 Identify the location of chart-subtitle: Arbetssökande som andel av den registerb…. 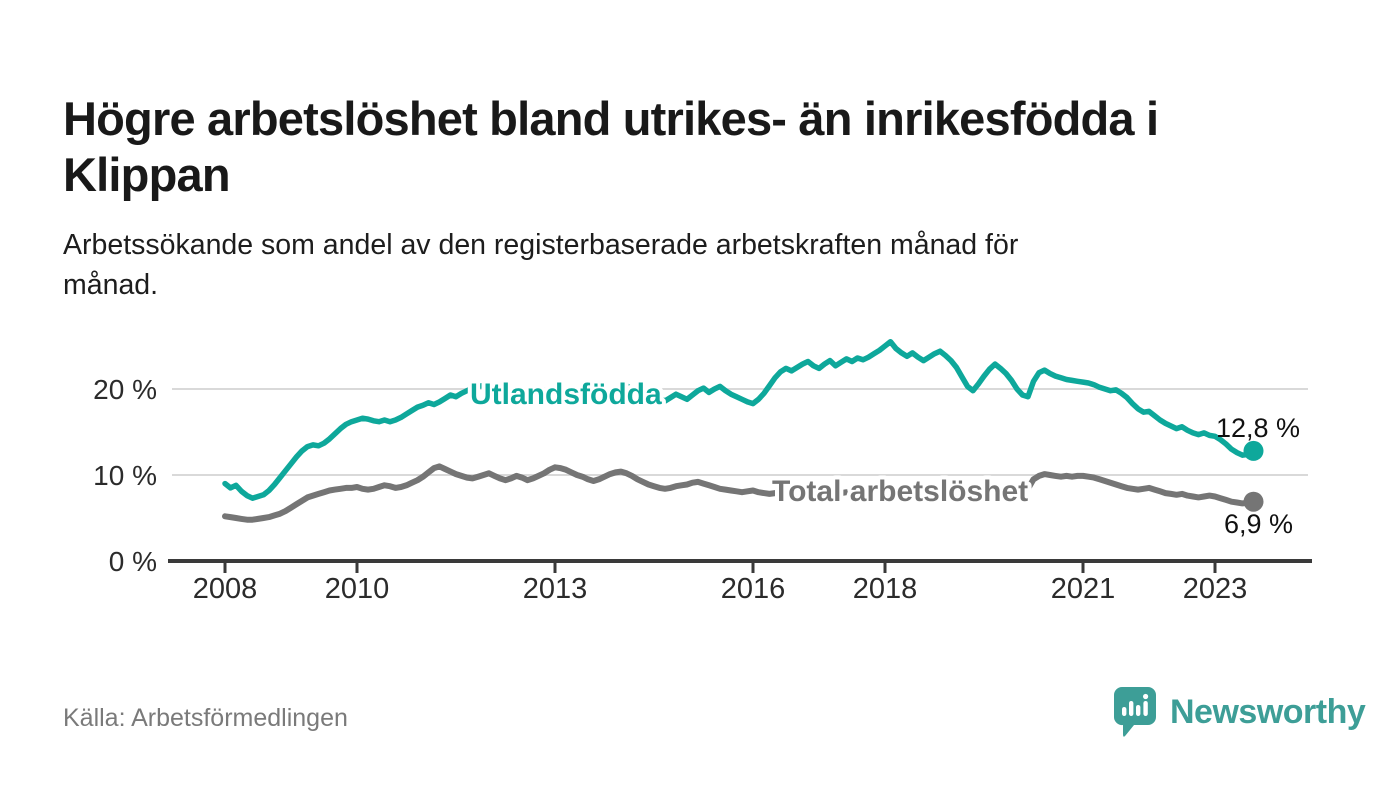
(540, 265).